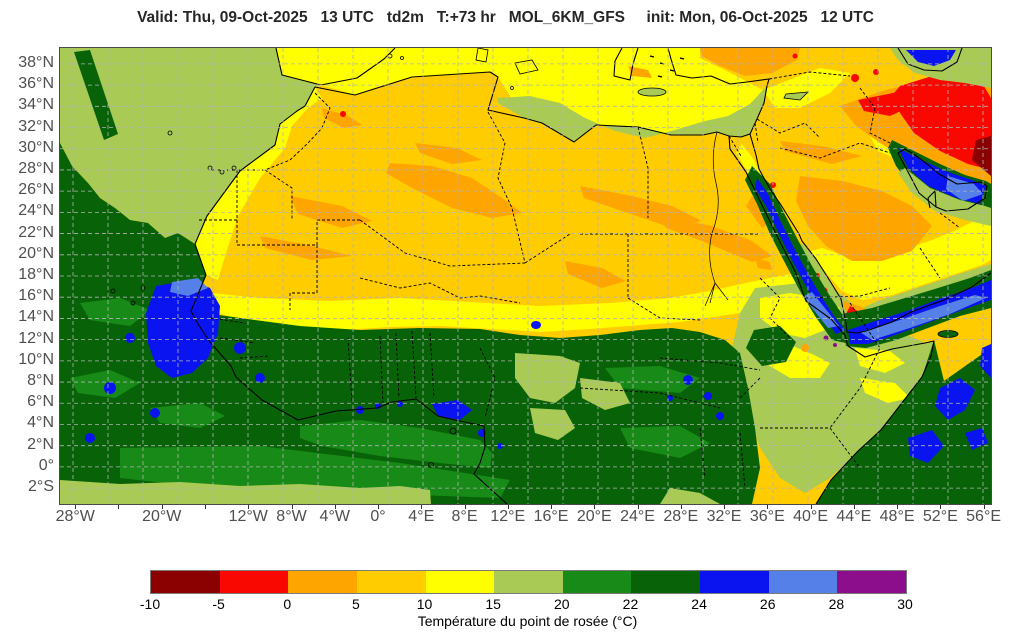 Image resolution: width=1011 pixels, height=641 pixels. I want to click on lon-label: 16°E, so click(551, 516).